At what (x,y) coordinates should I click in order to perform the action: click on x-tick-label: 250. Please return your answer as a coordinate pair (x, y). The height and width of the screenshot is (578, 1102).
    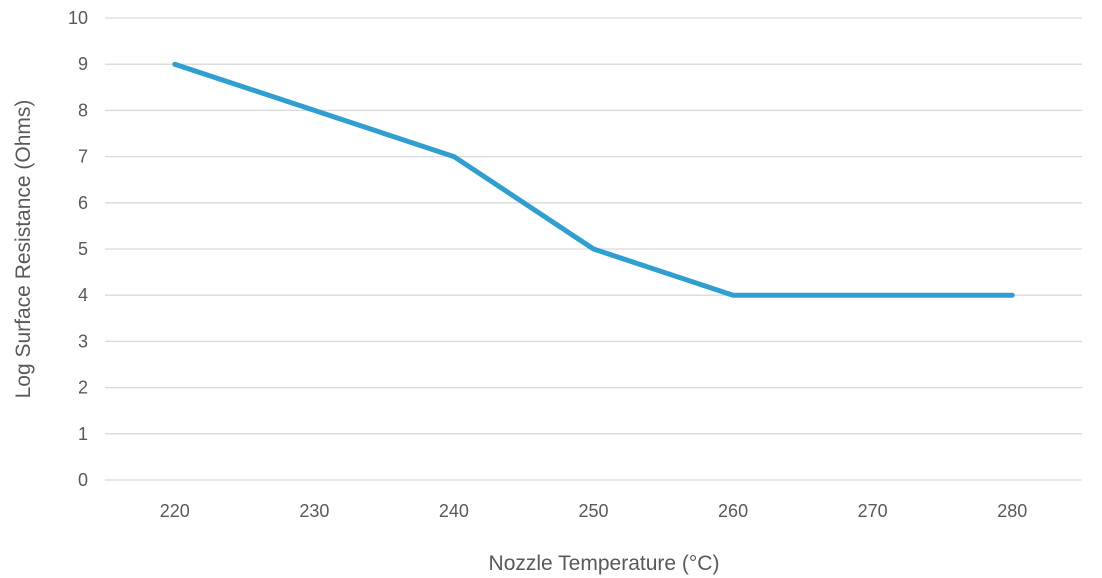
    Looking at the image, I should click on (593, 511).